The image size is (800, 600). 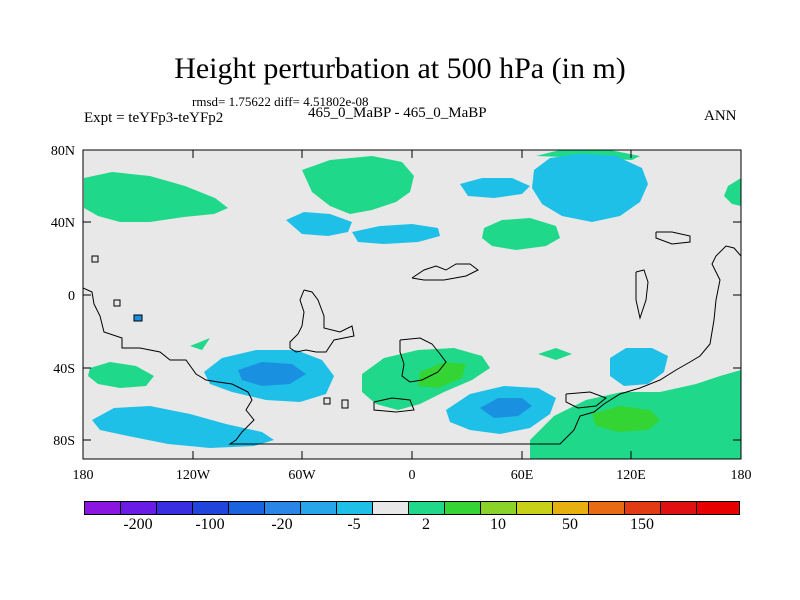 I want to click on anomaly-region-tiny-arrow, so click(x=200, y=344).